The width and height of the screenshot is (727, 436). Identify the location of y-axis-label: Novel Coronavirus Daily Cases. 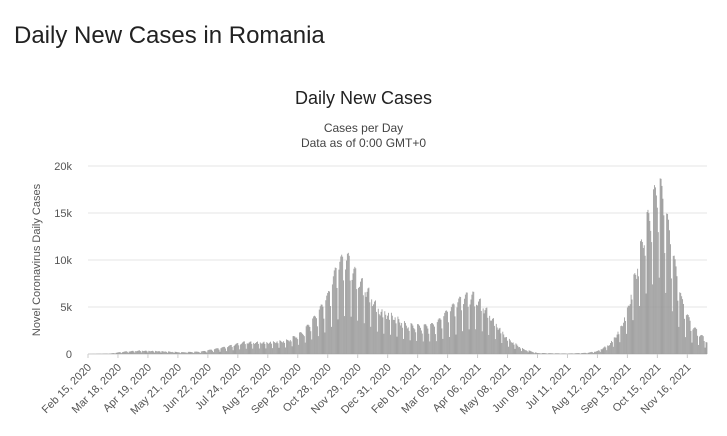
(37, 259).